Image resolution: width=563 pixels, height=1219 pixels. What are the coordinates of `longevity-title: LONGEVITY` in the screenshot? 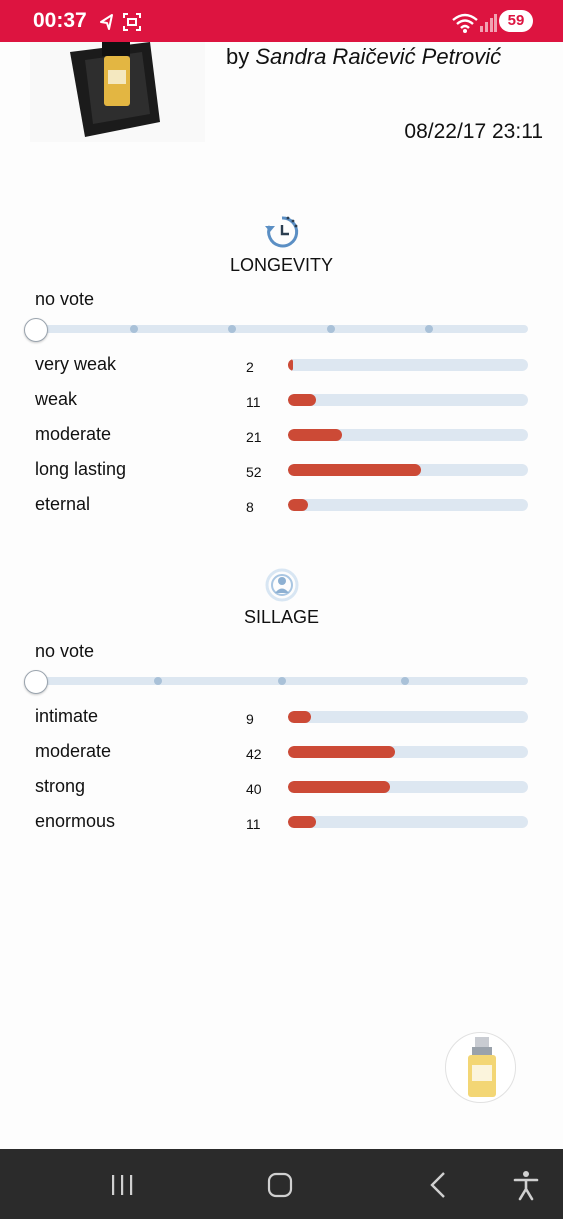 It's located at (281, 265).